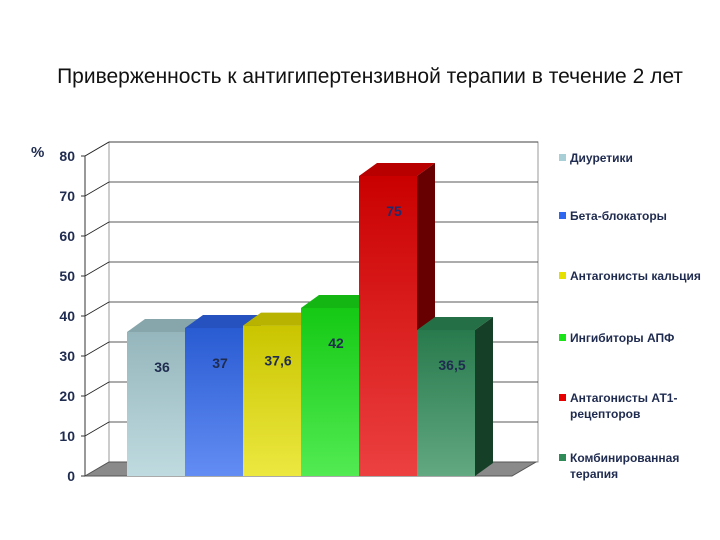 This screenshot has height=540, width=720. Describe the element at coordinates (67, 236) in the screenshot. I see `y-tick-label: 60` at that location.